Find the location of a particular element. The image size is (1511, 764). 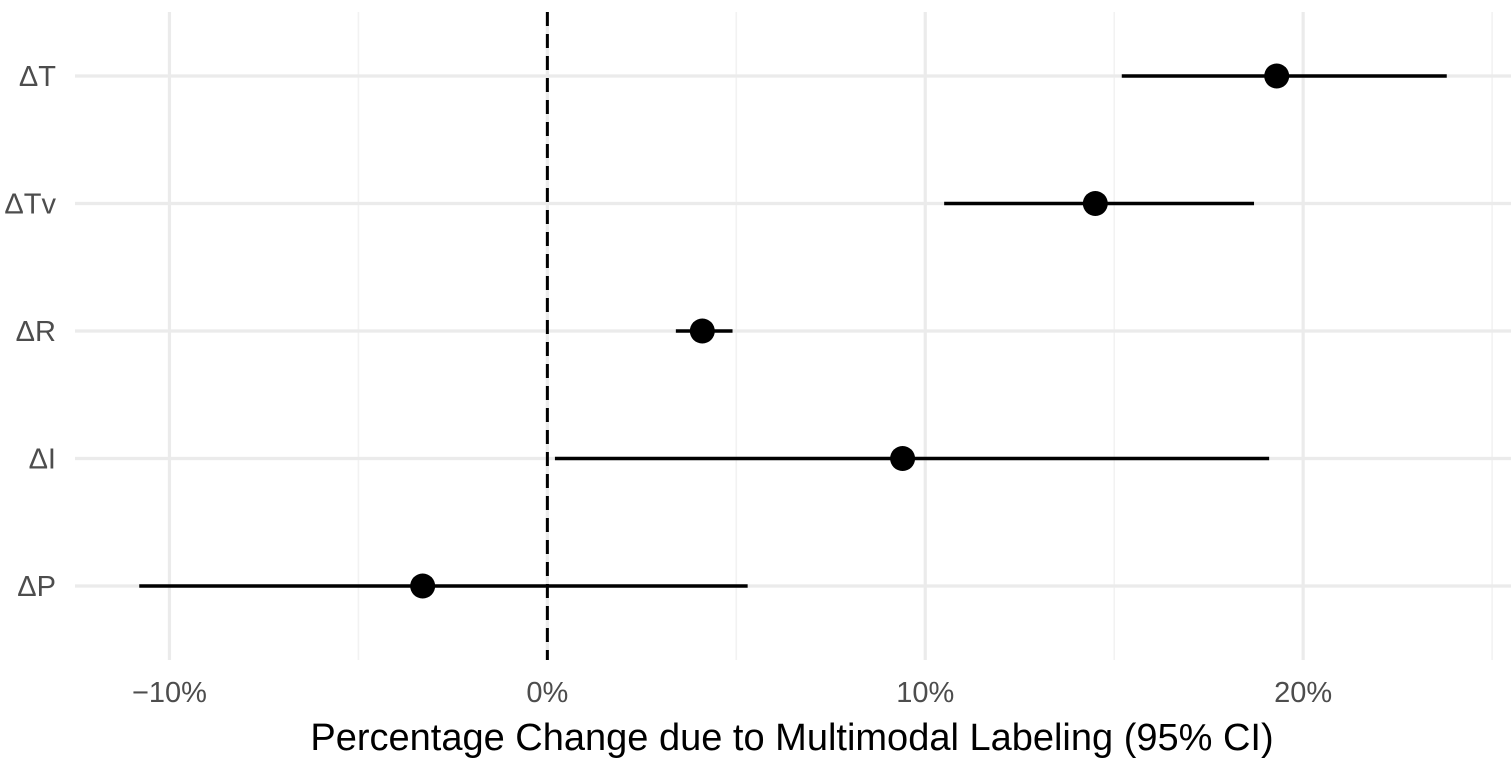

y-axis-labels: ΔT ΔTv ΔR ΔI ΔP is located at coordinates (30, 332).